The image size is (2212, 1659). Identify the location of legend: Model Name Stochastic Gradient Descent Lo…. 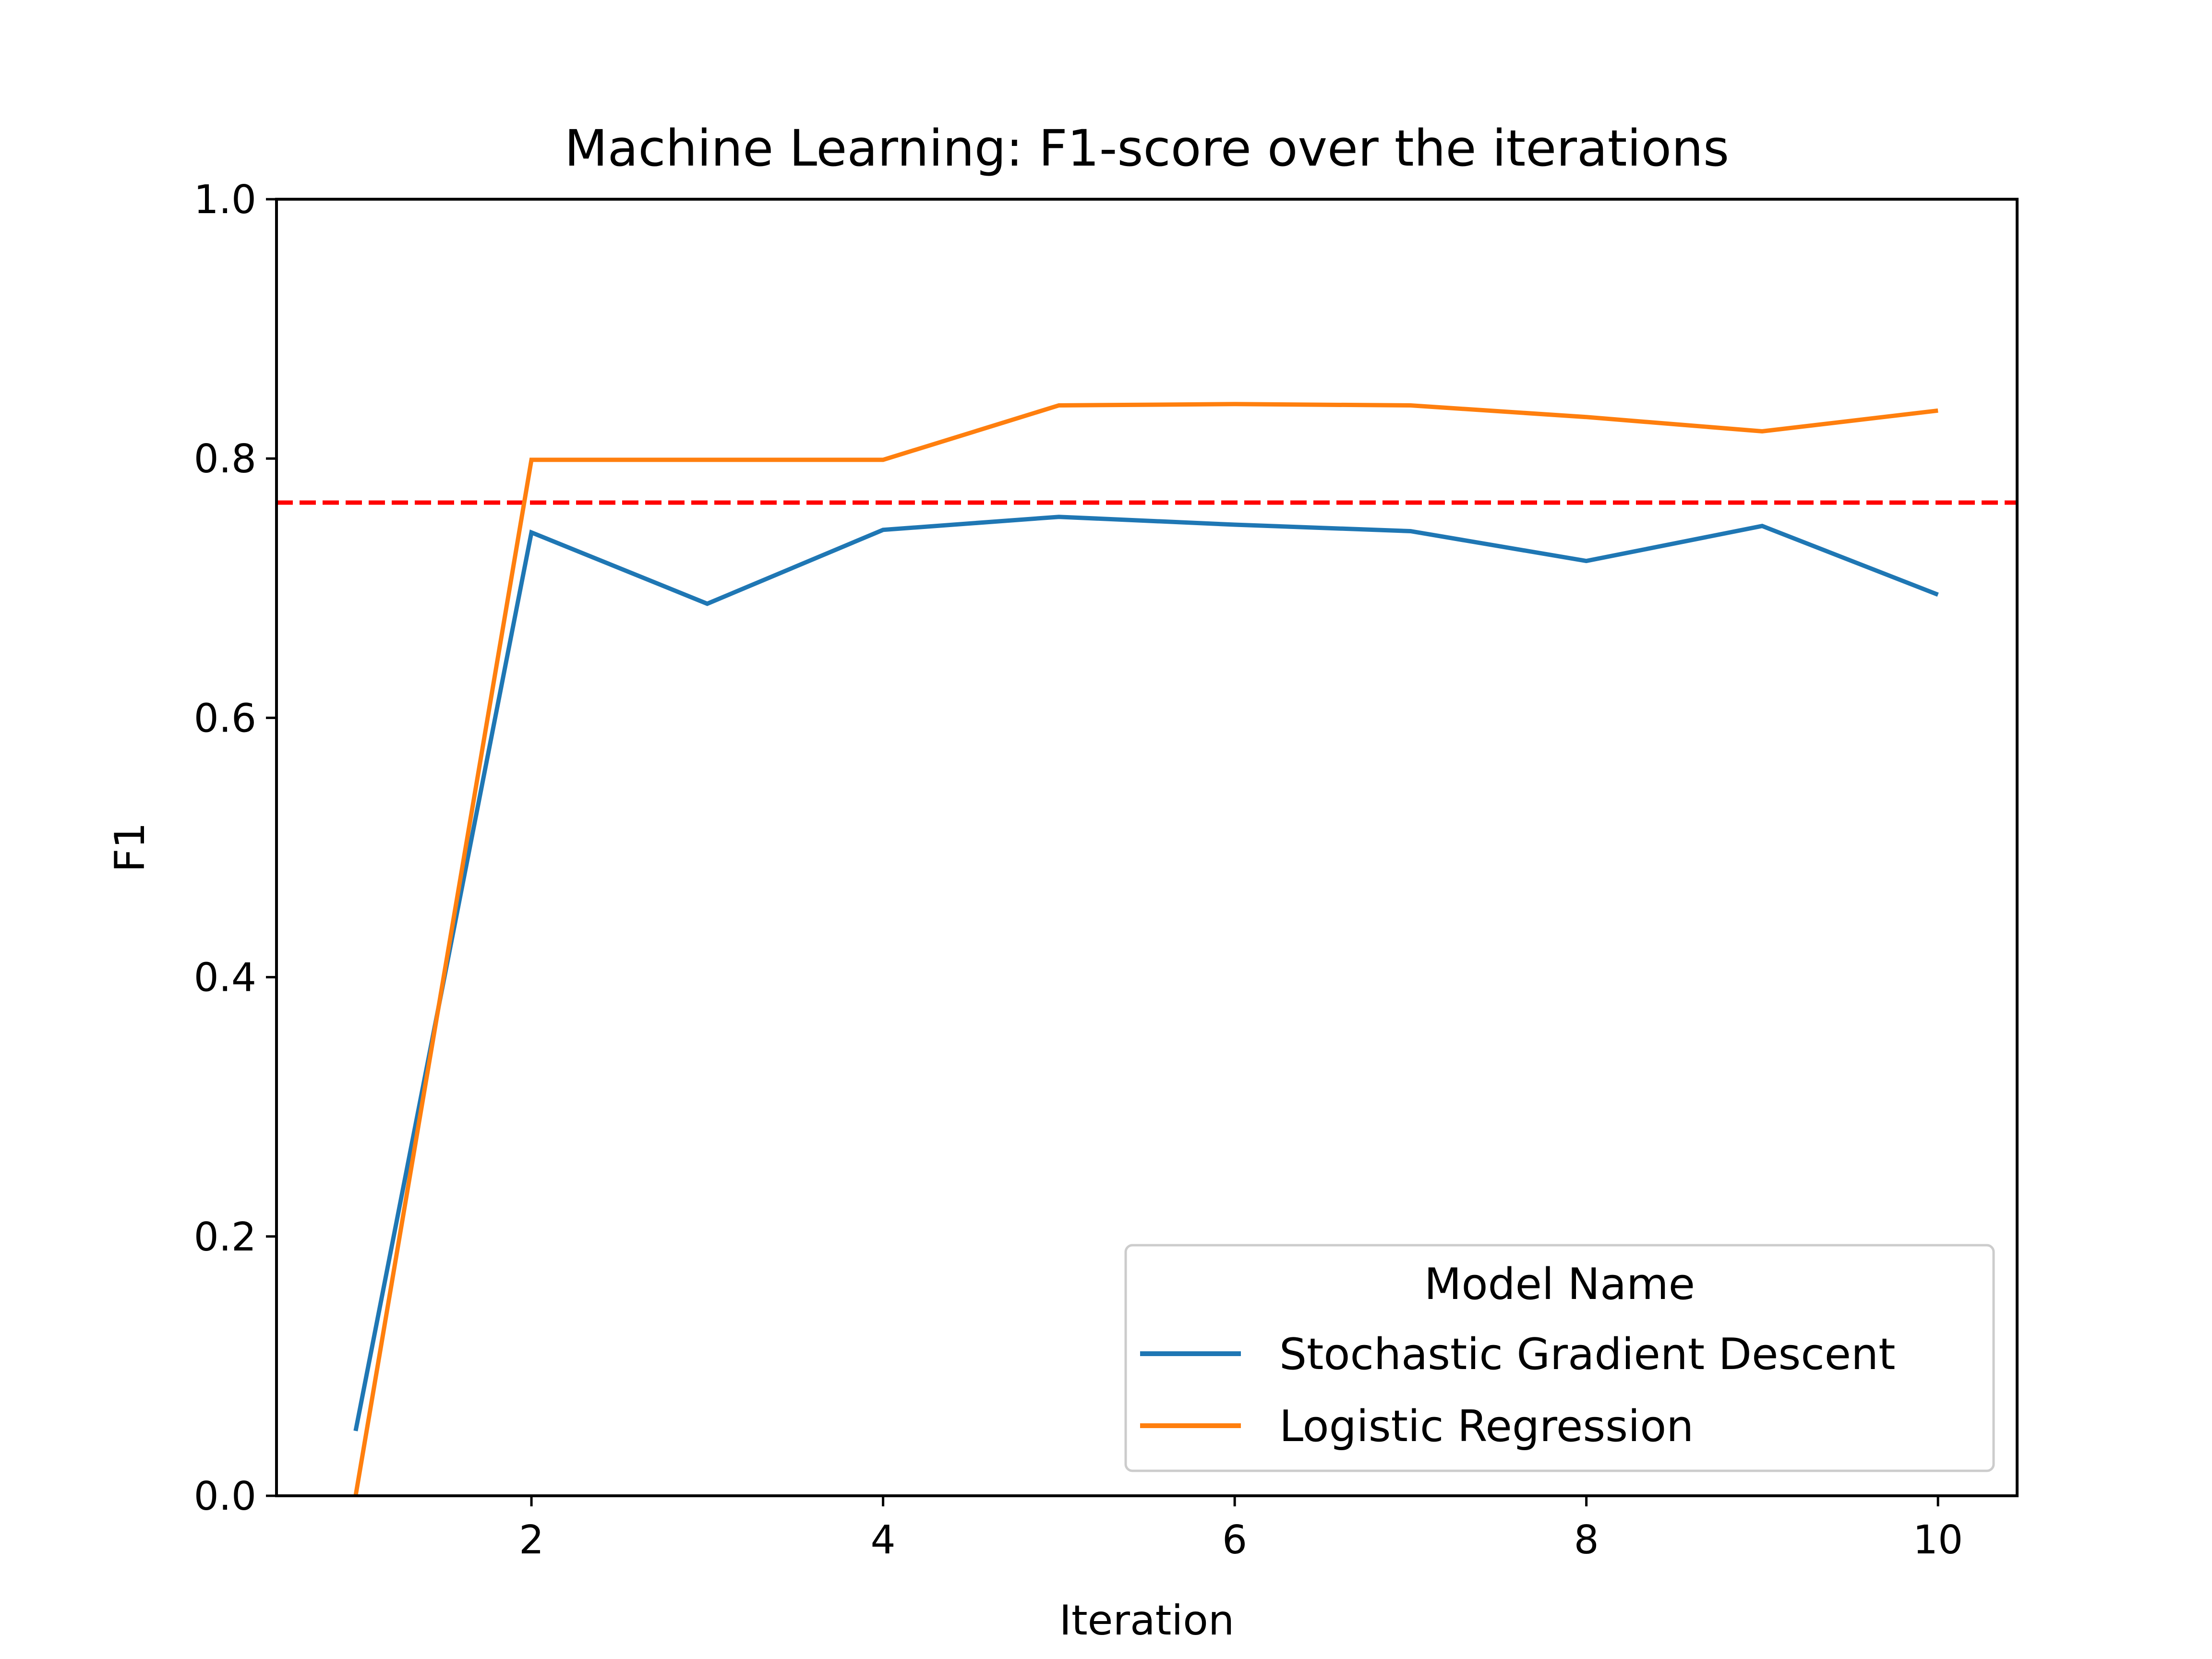
(1559, 1358).